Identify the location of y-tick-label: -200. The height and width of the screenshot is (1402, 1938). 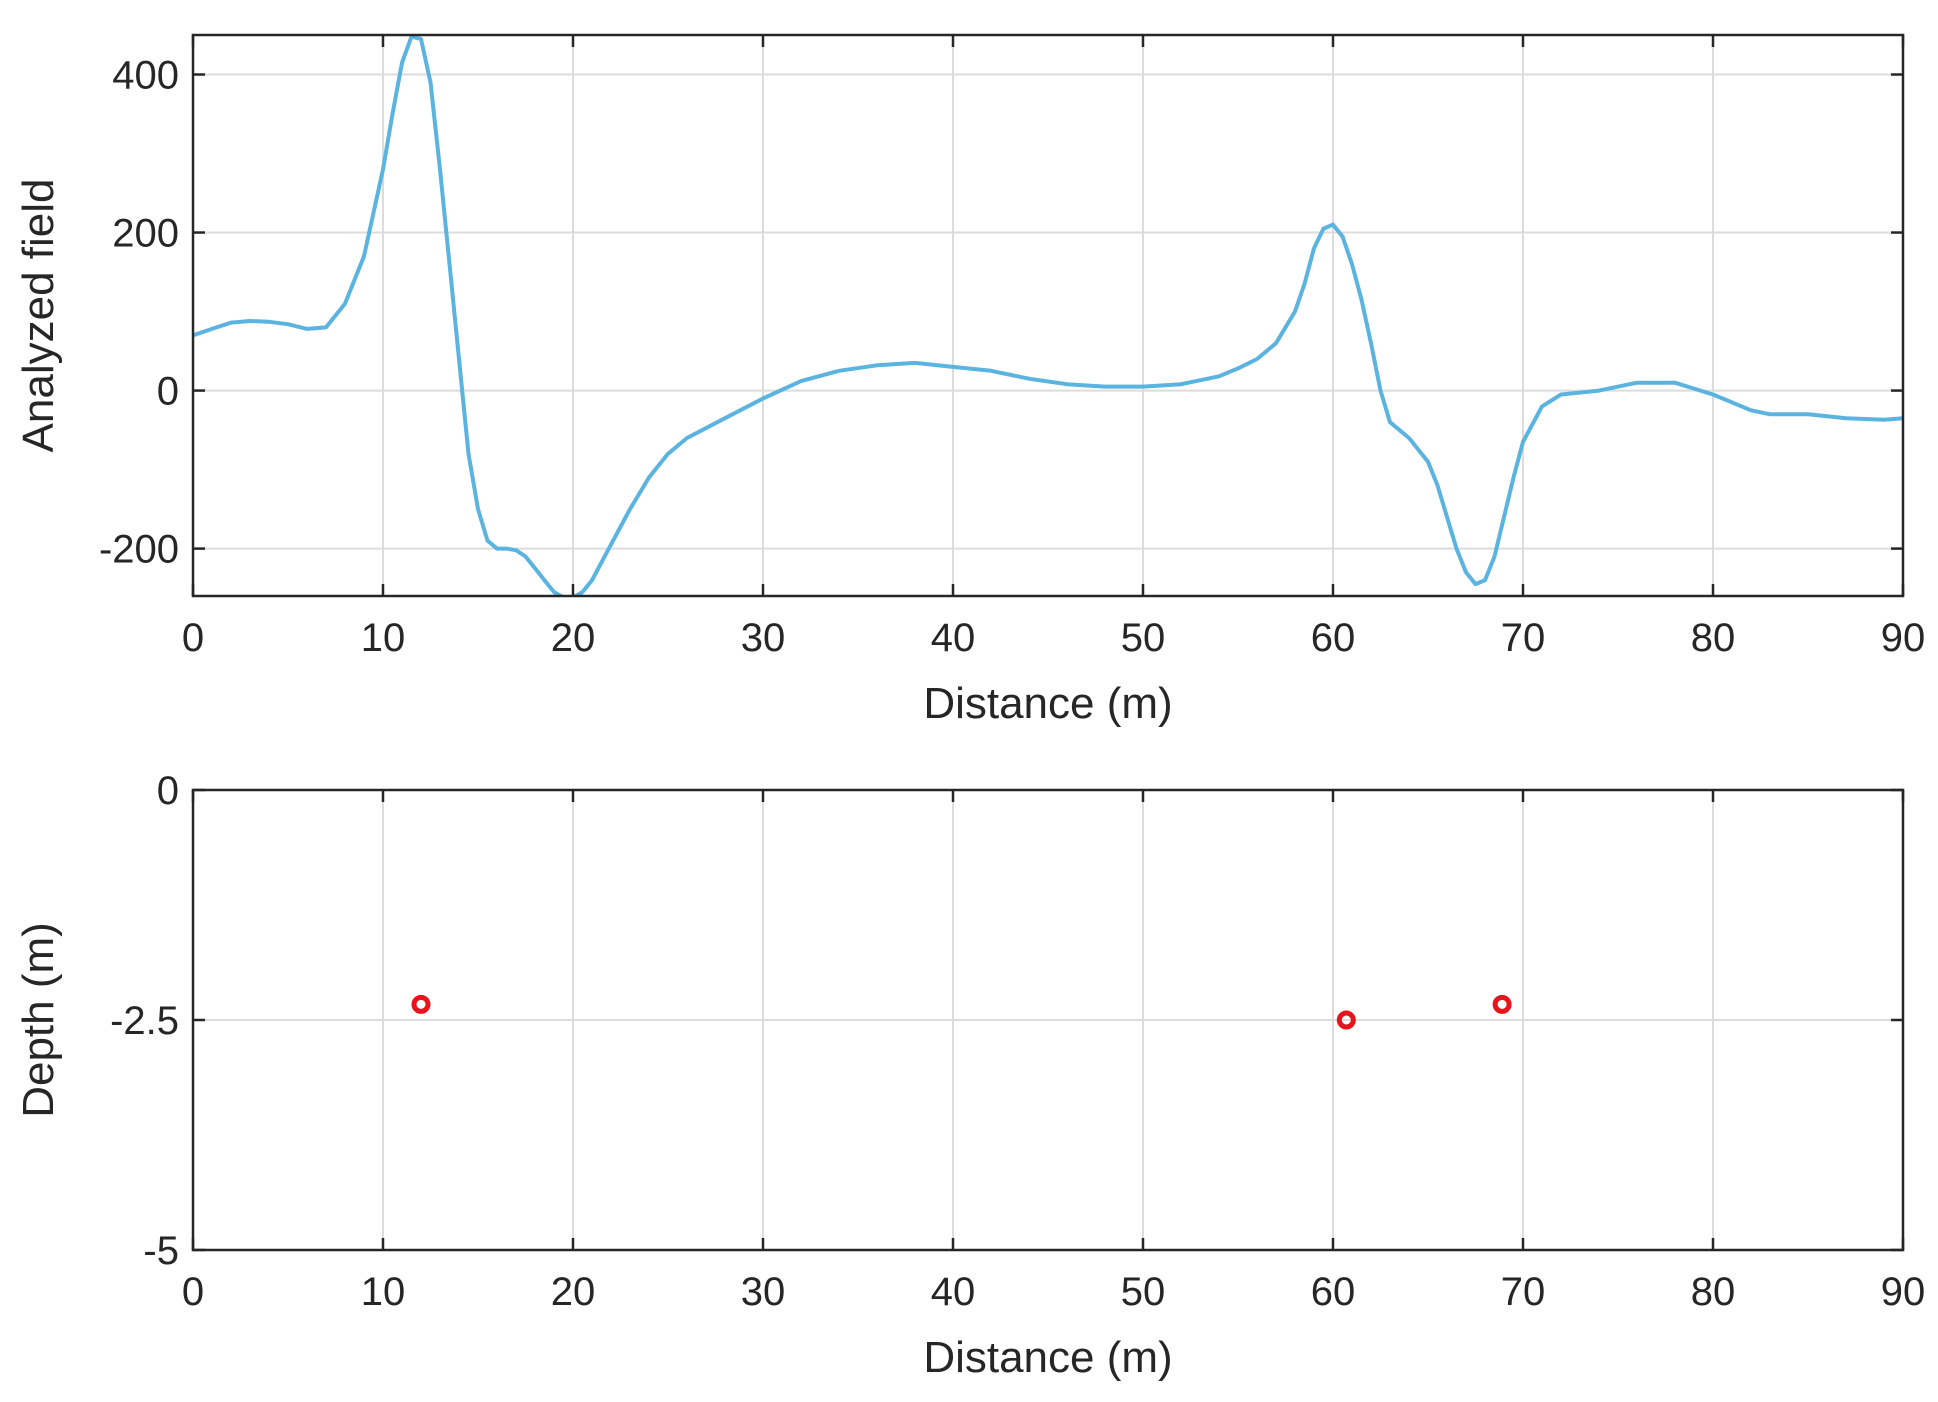
(139, 550).